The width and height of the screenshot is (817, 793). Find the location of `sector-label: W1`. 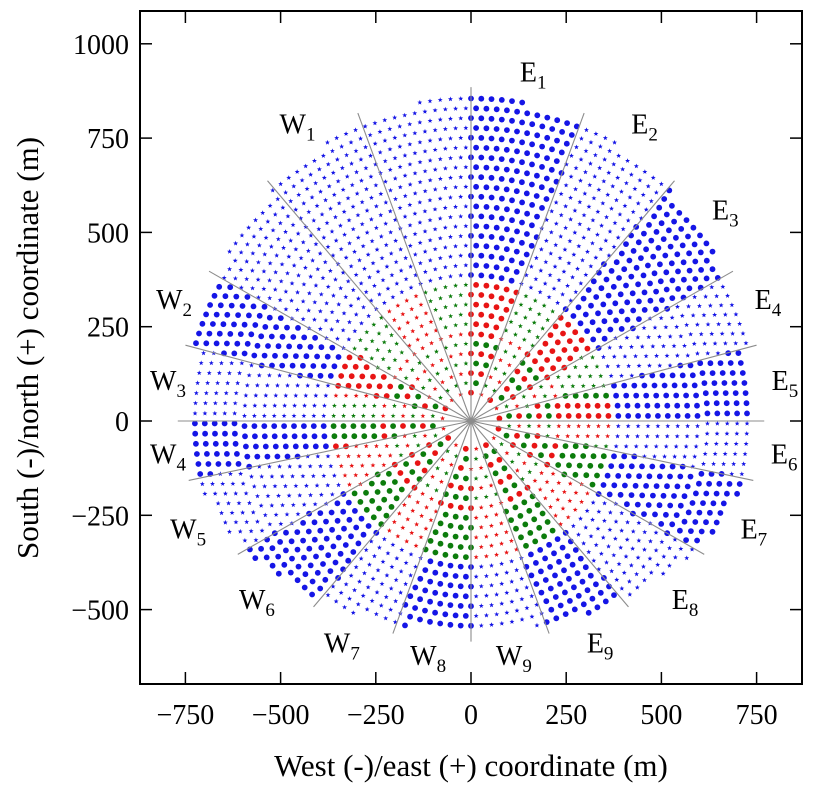

sector-label: W1 is located at coordinates (298, 127).